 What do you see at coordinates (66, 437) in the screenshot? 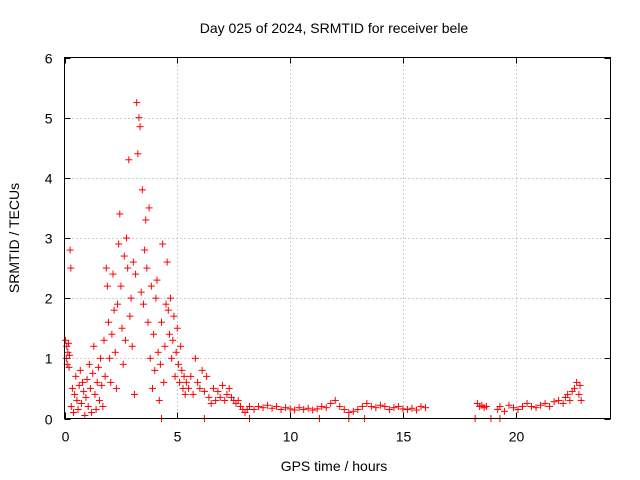
I see `x-tick-label: 0` at bounding box center [66, 437].